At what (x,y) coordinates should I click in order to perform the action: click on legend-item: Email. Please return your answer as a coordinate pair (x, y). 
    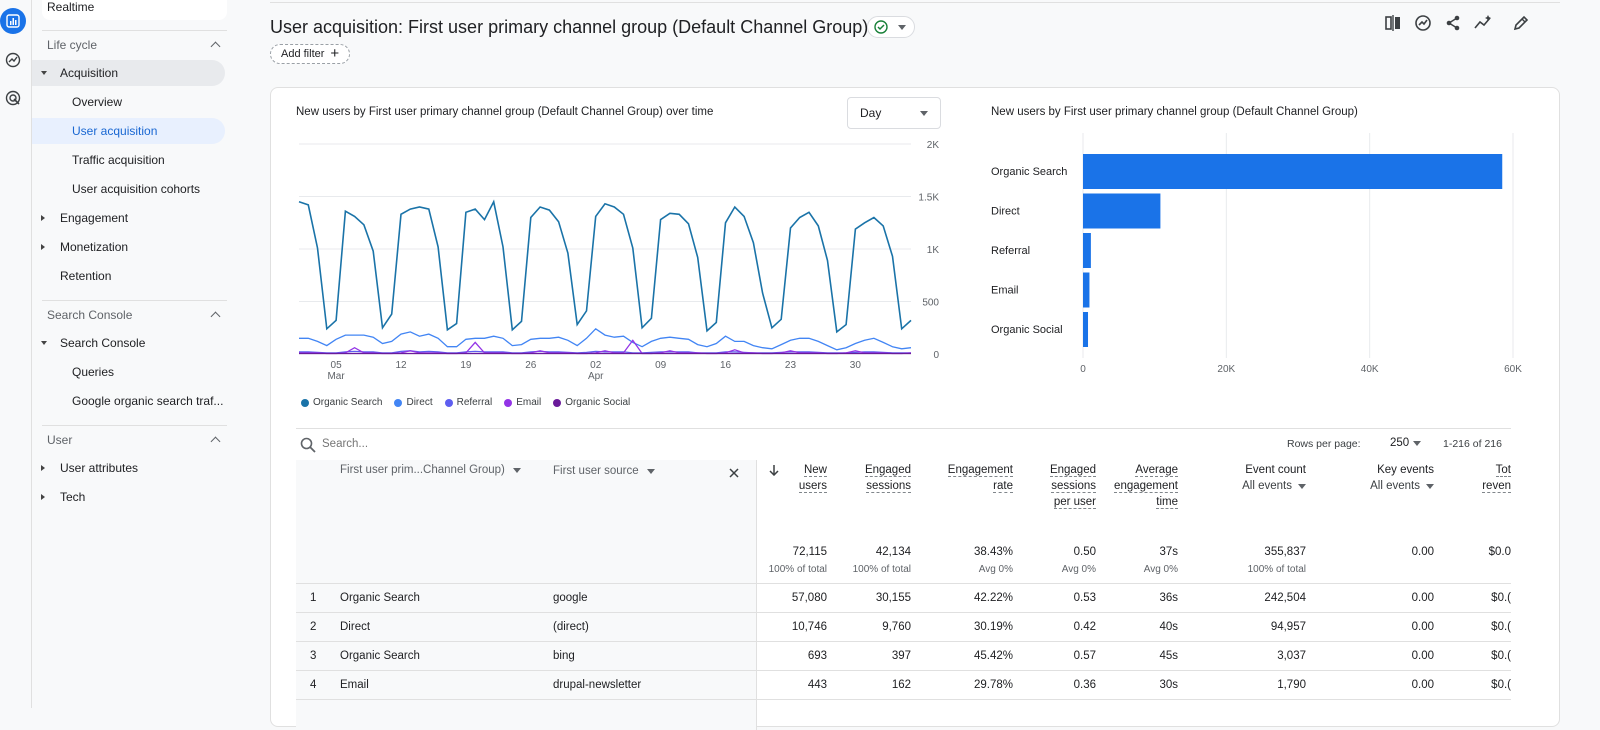
    Looking at the image, I should click on (522, 402).